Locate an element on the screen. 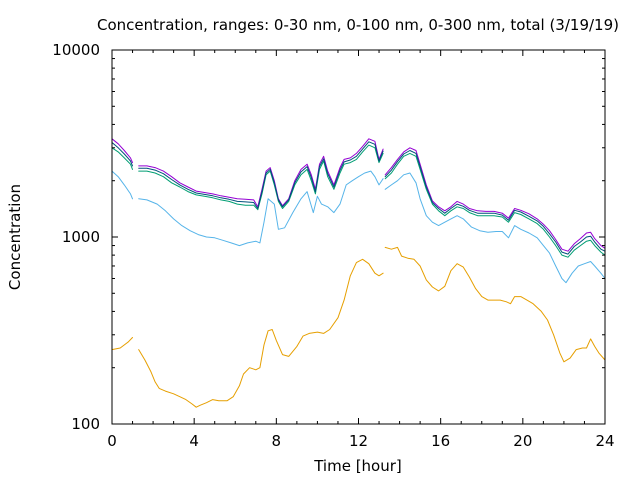 This screenshot has height=480, width=640. x-tick-label-4: 16 is located at coordinates (440, 441).